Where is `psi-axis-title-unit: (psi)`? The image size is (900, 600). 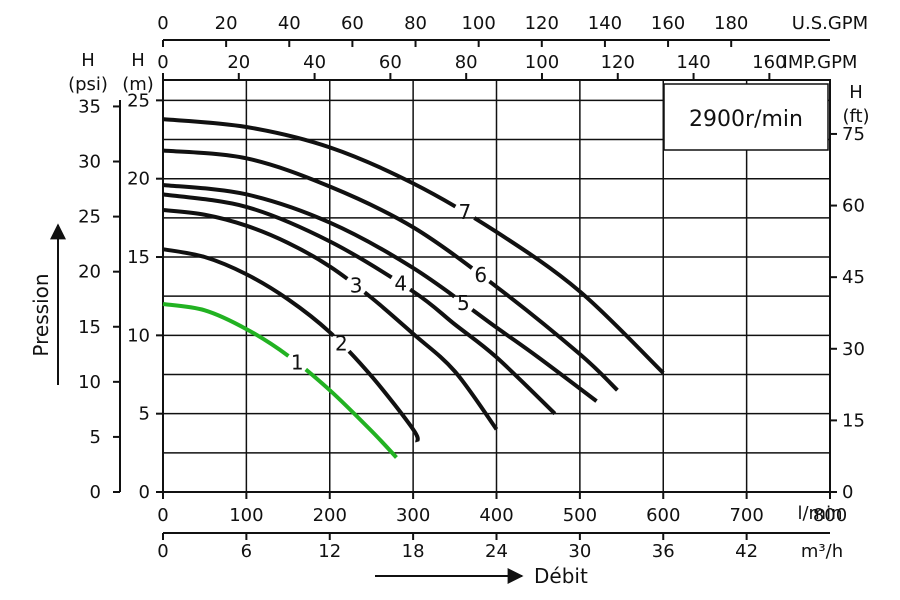 psi-axis-title-unit: (psi) is located at coordinates (88, 84).